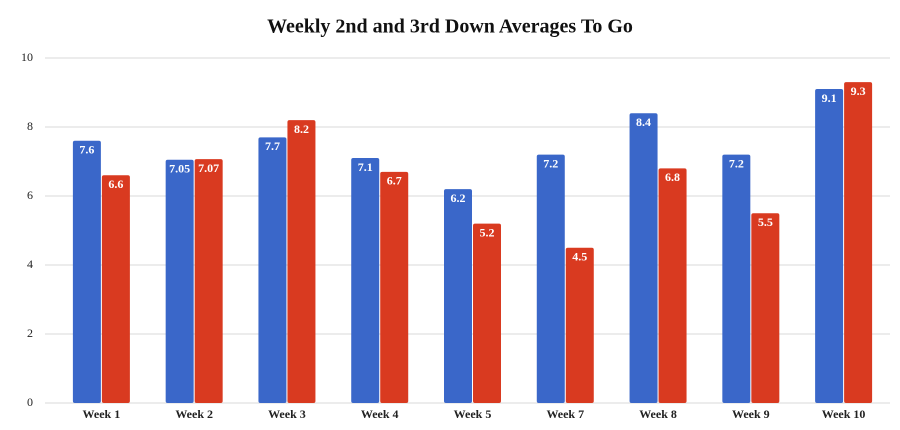  I want to click on value-label: 9.3, so click(858, 91).